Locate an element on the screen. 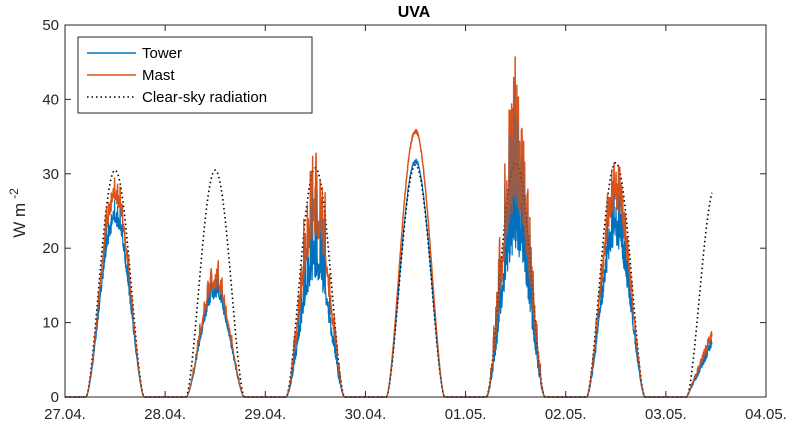 This screenshot has height=425, width=800. x-tick-label: 03.05. is located at coordinates (666, 414).